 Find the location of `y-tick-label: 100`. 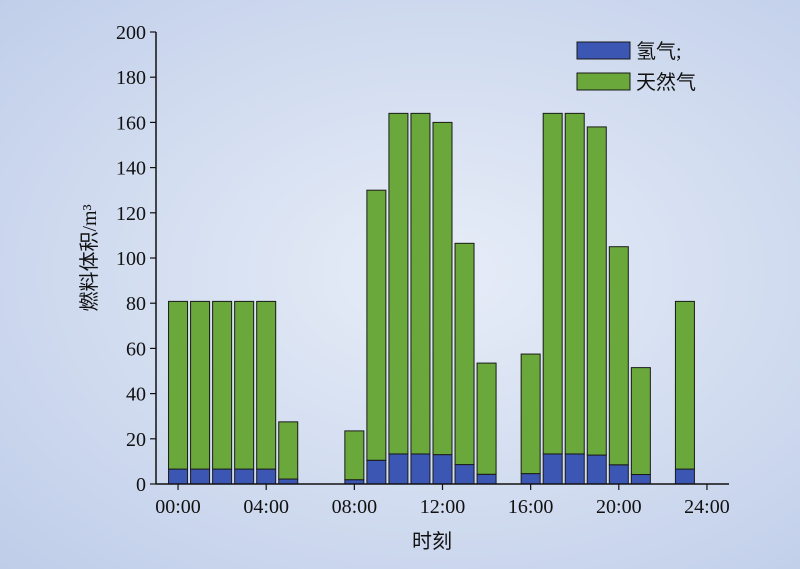

y-tick-label: 100 is located at coordinates (131, 259).